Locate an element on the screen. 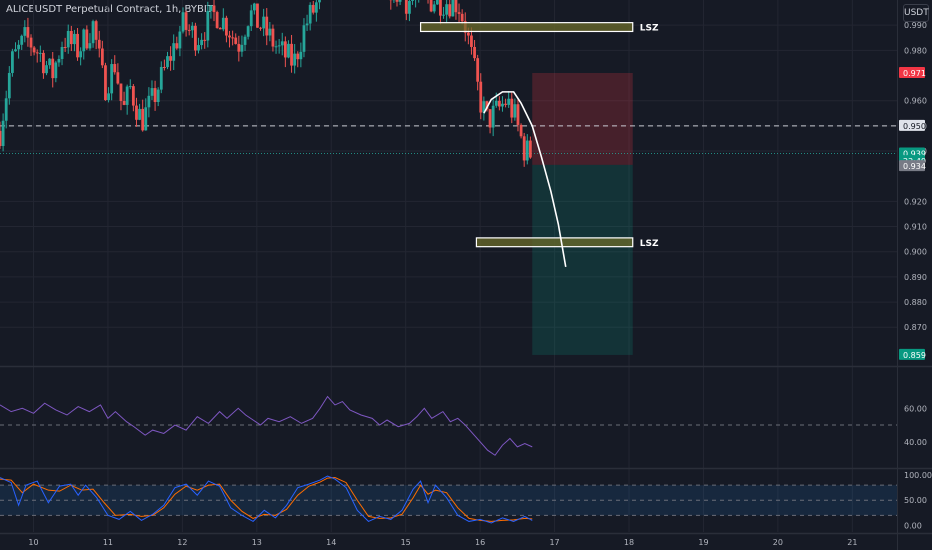  projection-curve is located at coordinates (525, 179).